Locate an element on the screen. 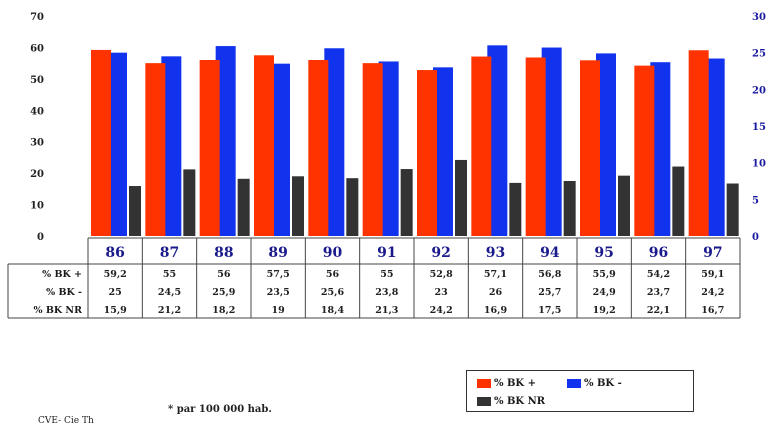 Image resolution: width=772 pixels, height=433 pixels. year-label-97: 97 is located at coordinates (712, 253).